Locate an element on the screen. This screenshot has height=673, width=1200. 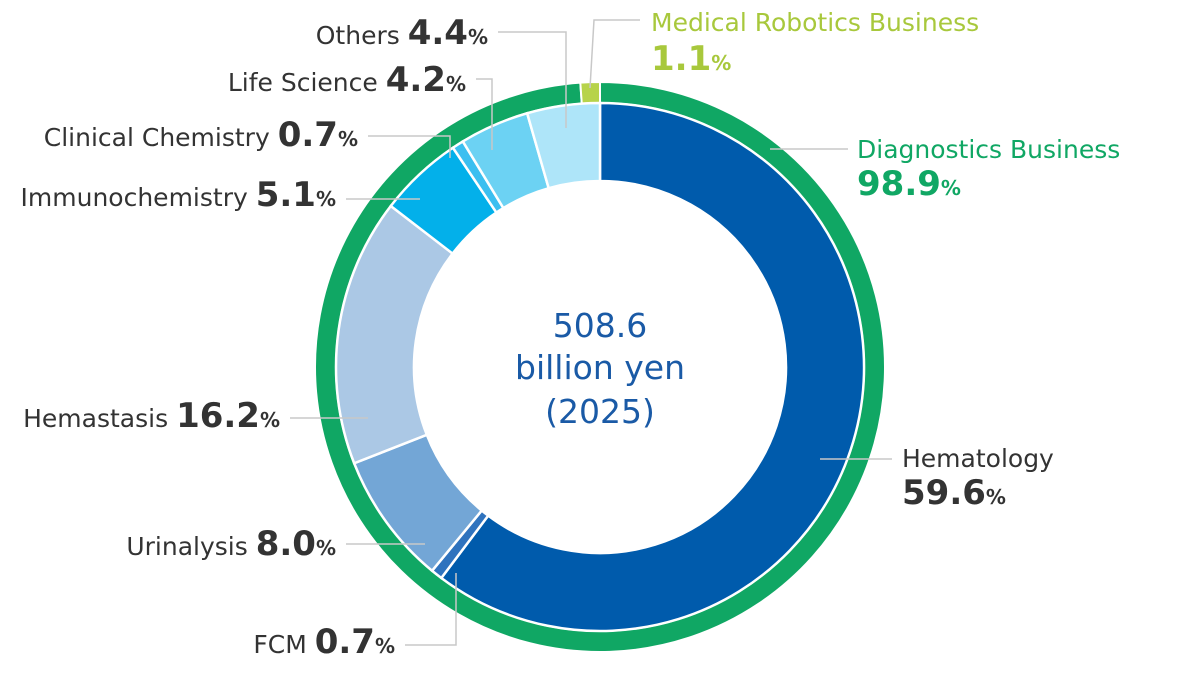
label-percent-others: % is located at coordinates (478, 37).